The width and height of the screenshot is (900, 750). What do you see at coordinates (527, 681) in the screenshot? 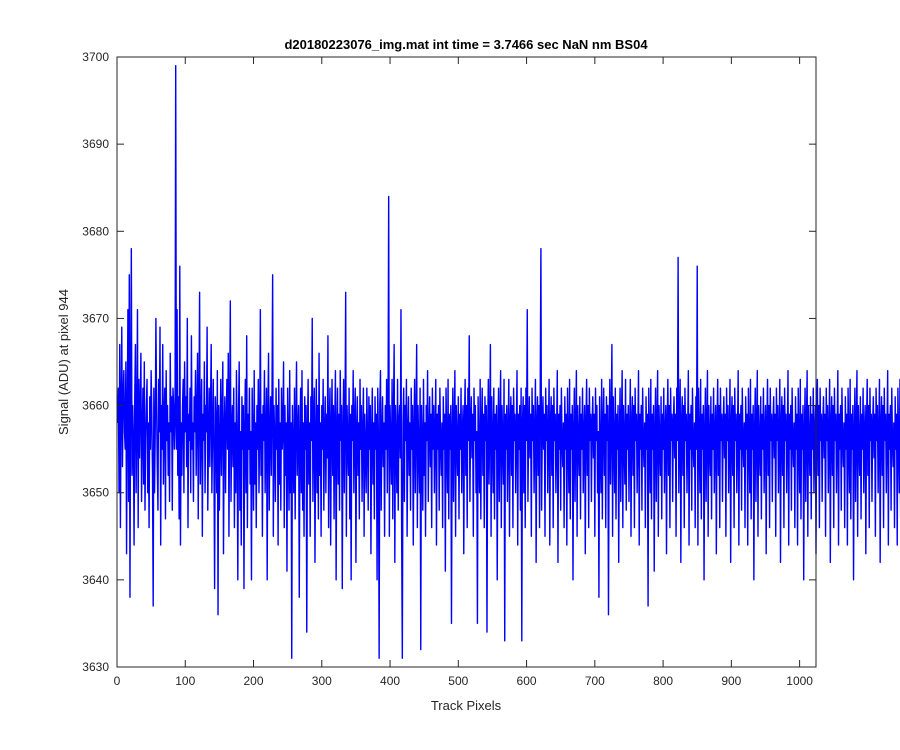
I see `x-tick-label: 600` at bounding box center [527, 681].